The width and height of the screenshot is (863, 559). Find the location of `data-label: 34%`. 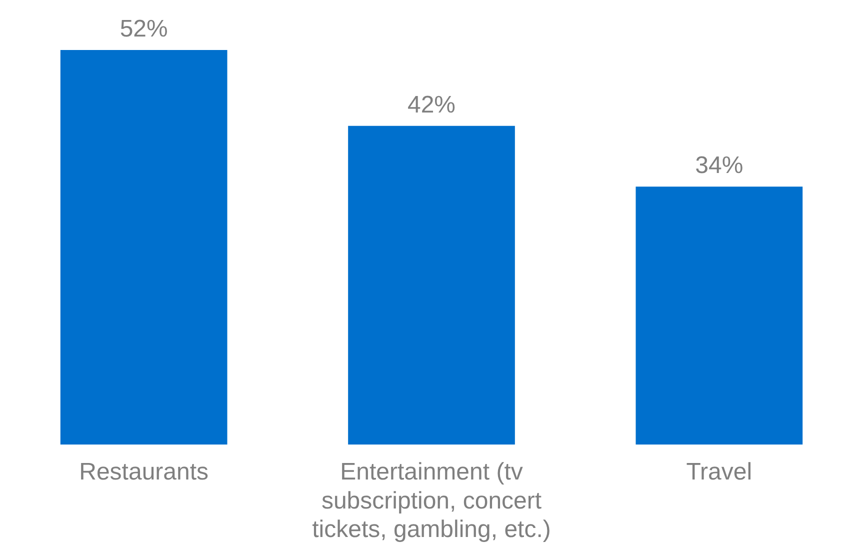

data-label: 34% is located at coordinates (719, 166).